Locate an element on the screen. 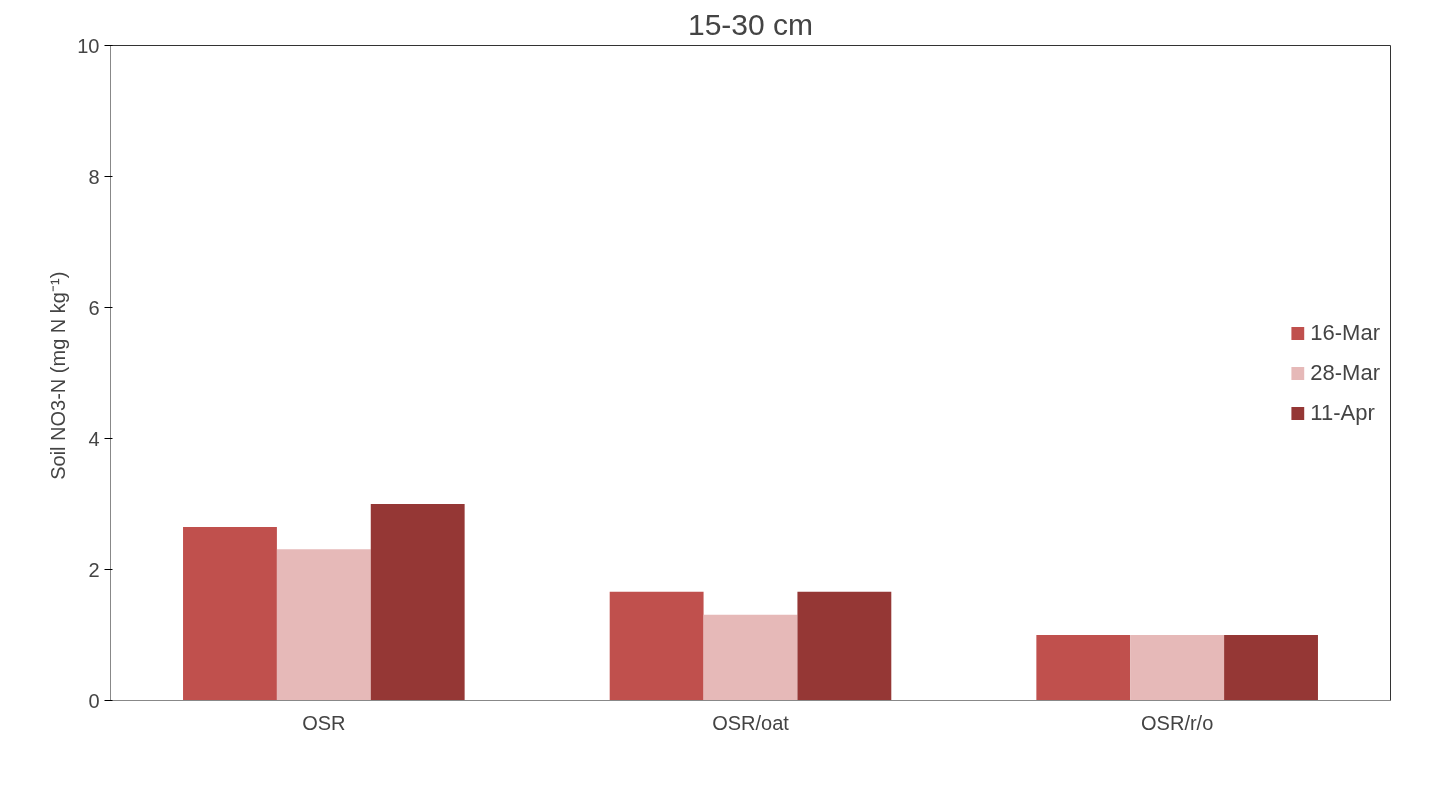  x-tick-label: OSR is located at coordinates (324, 722).